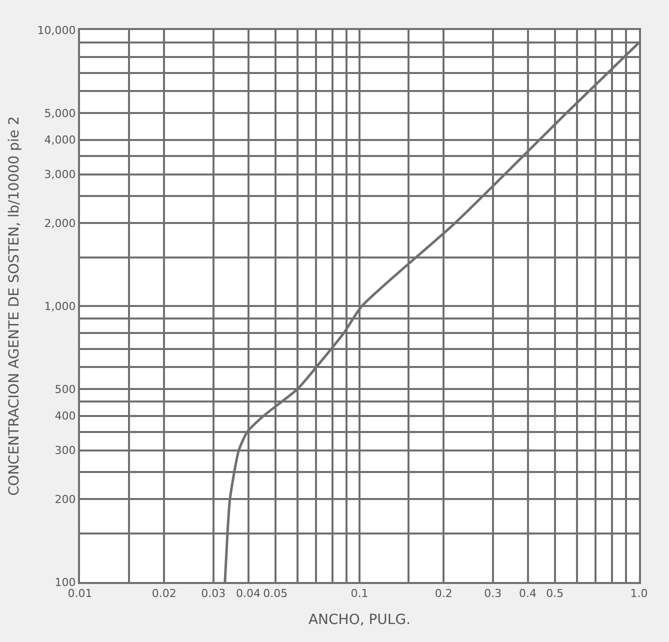  Describe the element at coordinates (60, 140) in the screenshot. I see `y-tick-label: 4,000` at that location.